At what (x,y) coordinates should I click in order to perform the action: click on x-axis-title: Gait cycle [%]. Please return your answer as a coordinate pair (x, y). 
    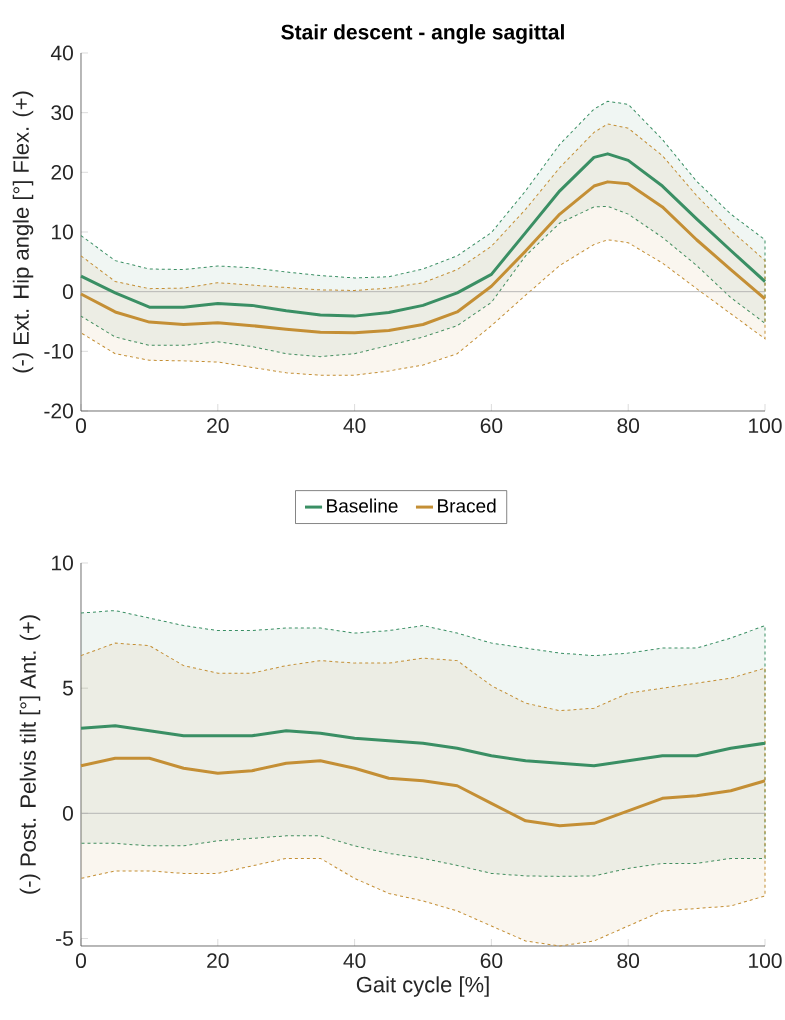
    Looking at the image, I should click on (422, 986).